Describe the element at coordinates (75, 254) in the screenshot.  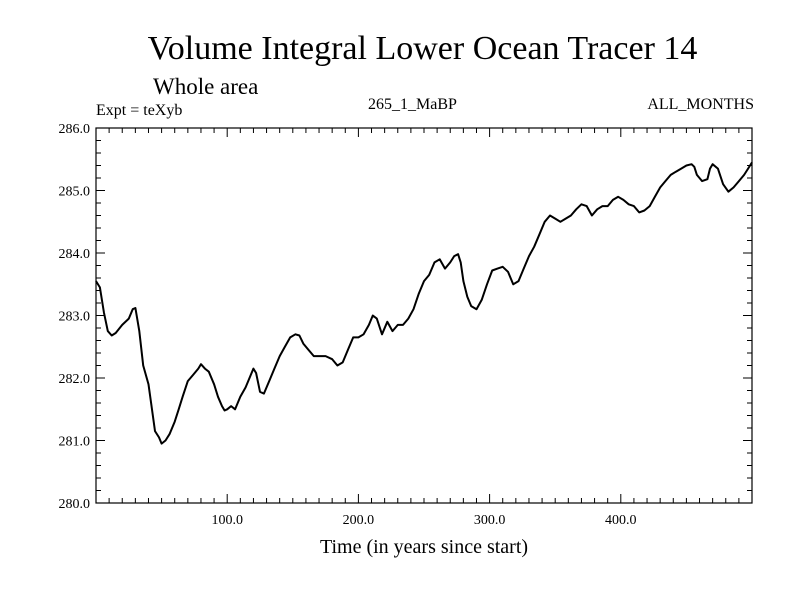
I see `y-tick-label: 284.0` at that location.